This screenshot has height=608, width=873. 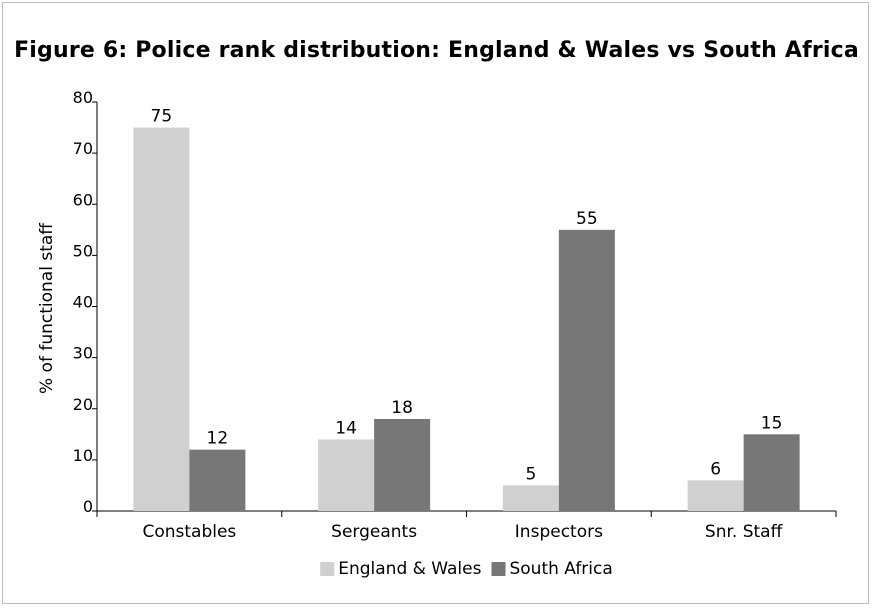 What do you see at coordinates (559, 532) in the screenshot?
I see `x-category-label: Inspectors` at bounding box center [559, 532].